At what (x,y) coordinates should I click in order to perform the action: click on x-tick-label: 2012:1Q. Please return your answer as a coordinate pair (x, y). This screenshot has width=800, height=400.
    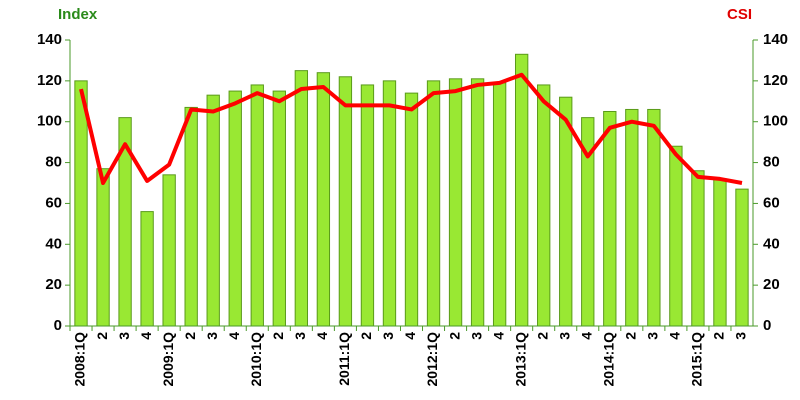
    Looking at the image, I should click on (432, 359).